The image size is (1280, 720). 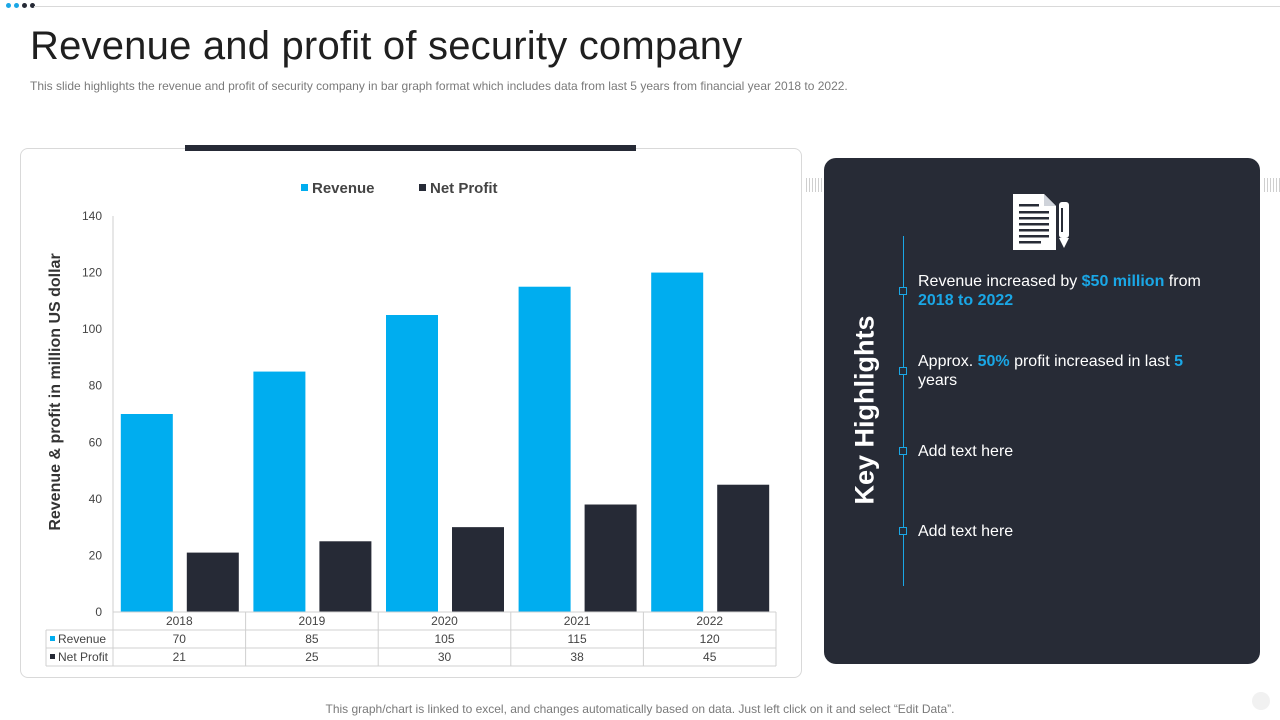 What do you see at coordinates (709, 621) in the screenshot?
I see `x-tick-label: 2022` at bounding box center [709, 621].